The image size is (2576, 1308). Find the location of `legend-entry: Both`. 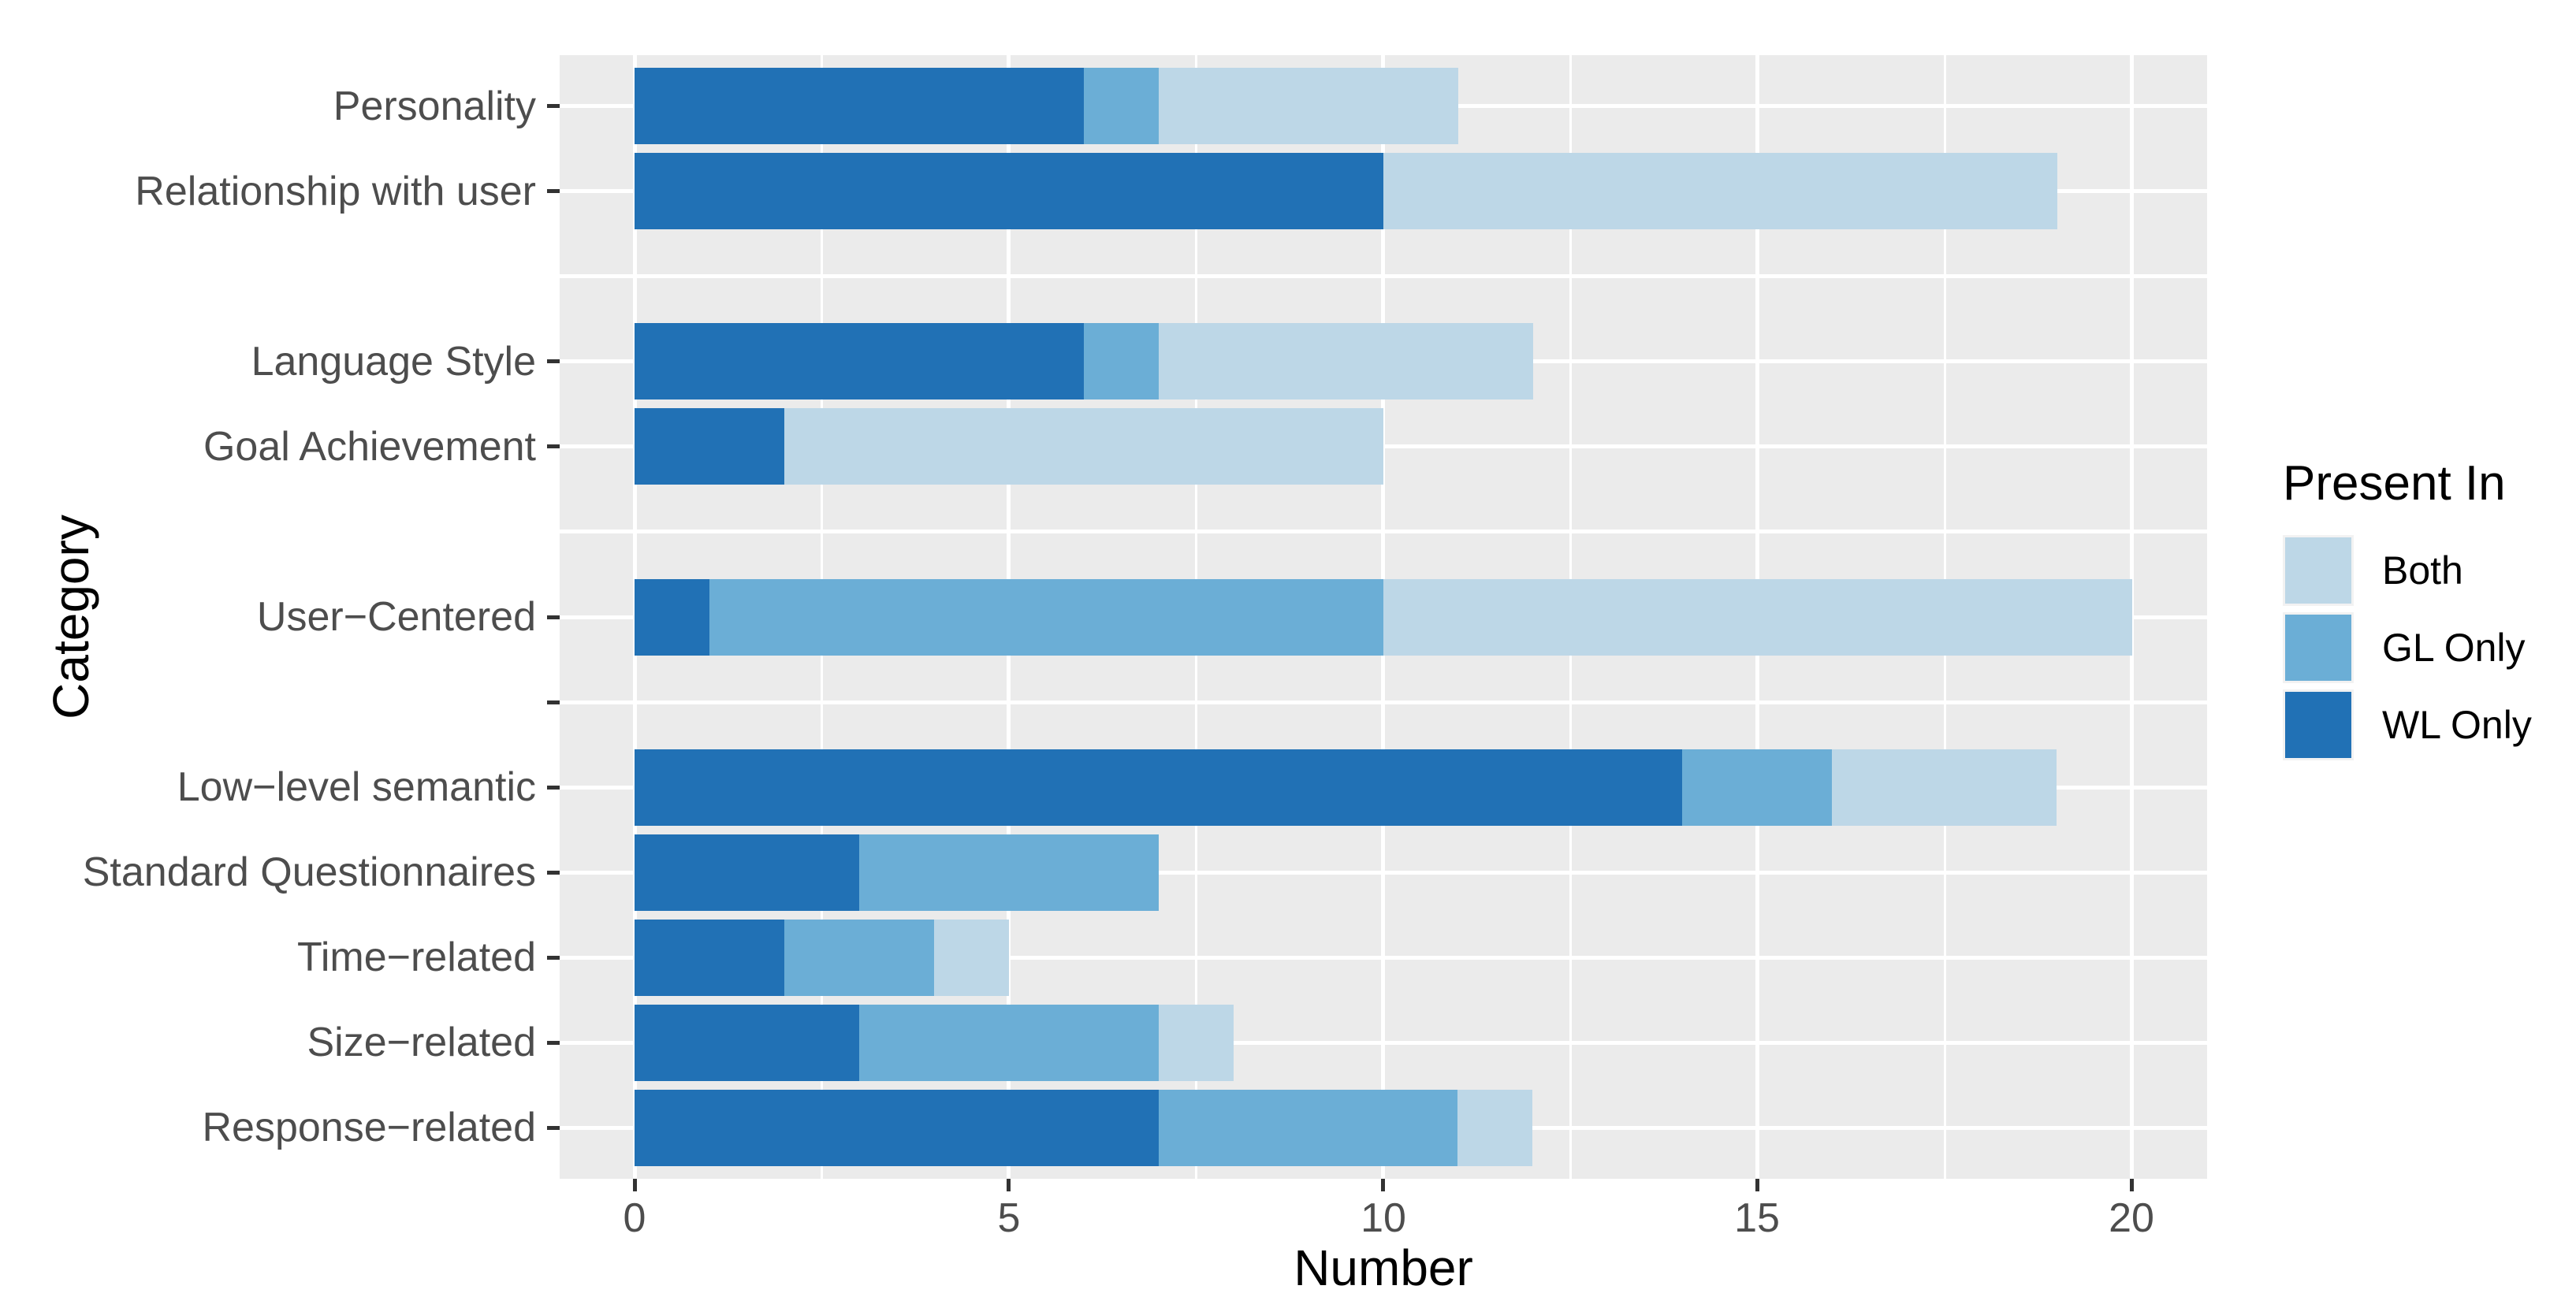

legend-entry: Both is located at coordinates (2407, 570).